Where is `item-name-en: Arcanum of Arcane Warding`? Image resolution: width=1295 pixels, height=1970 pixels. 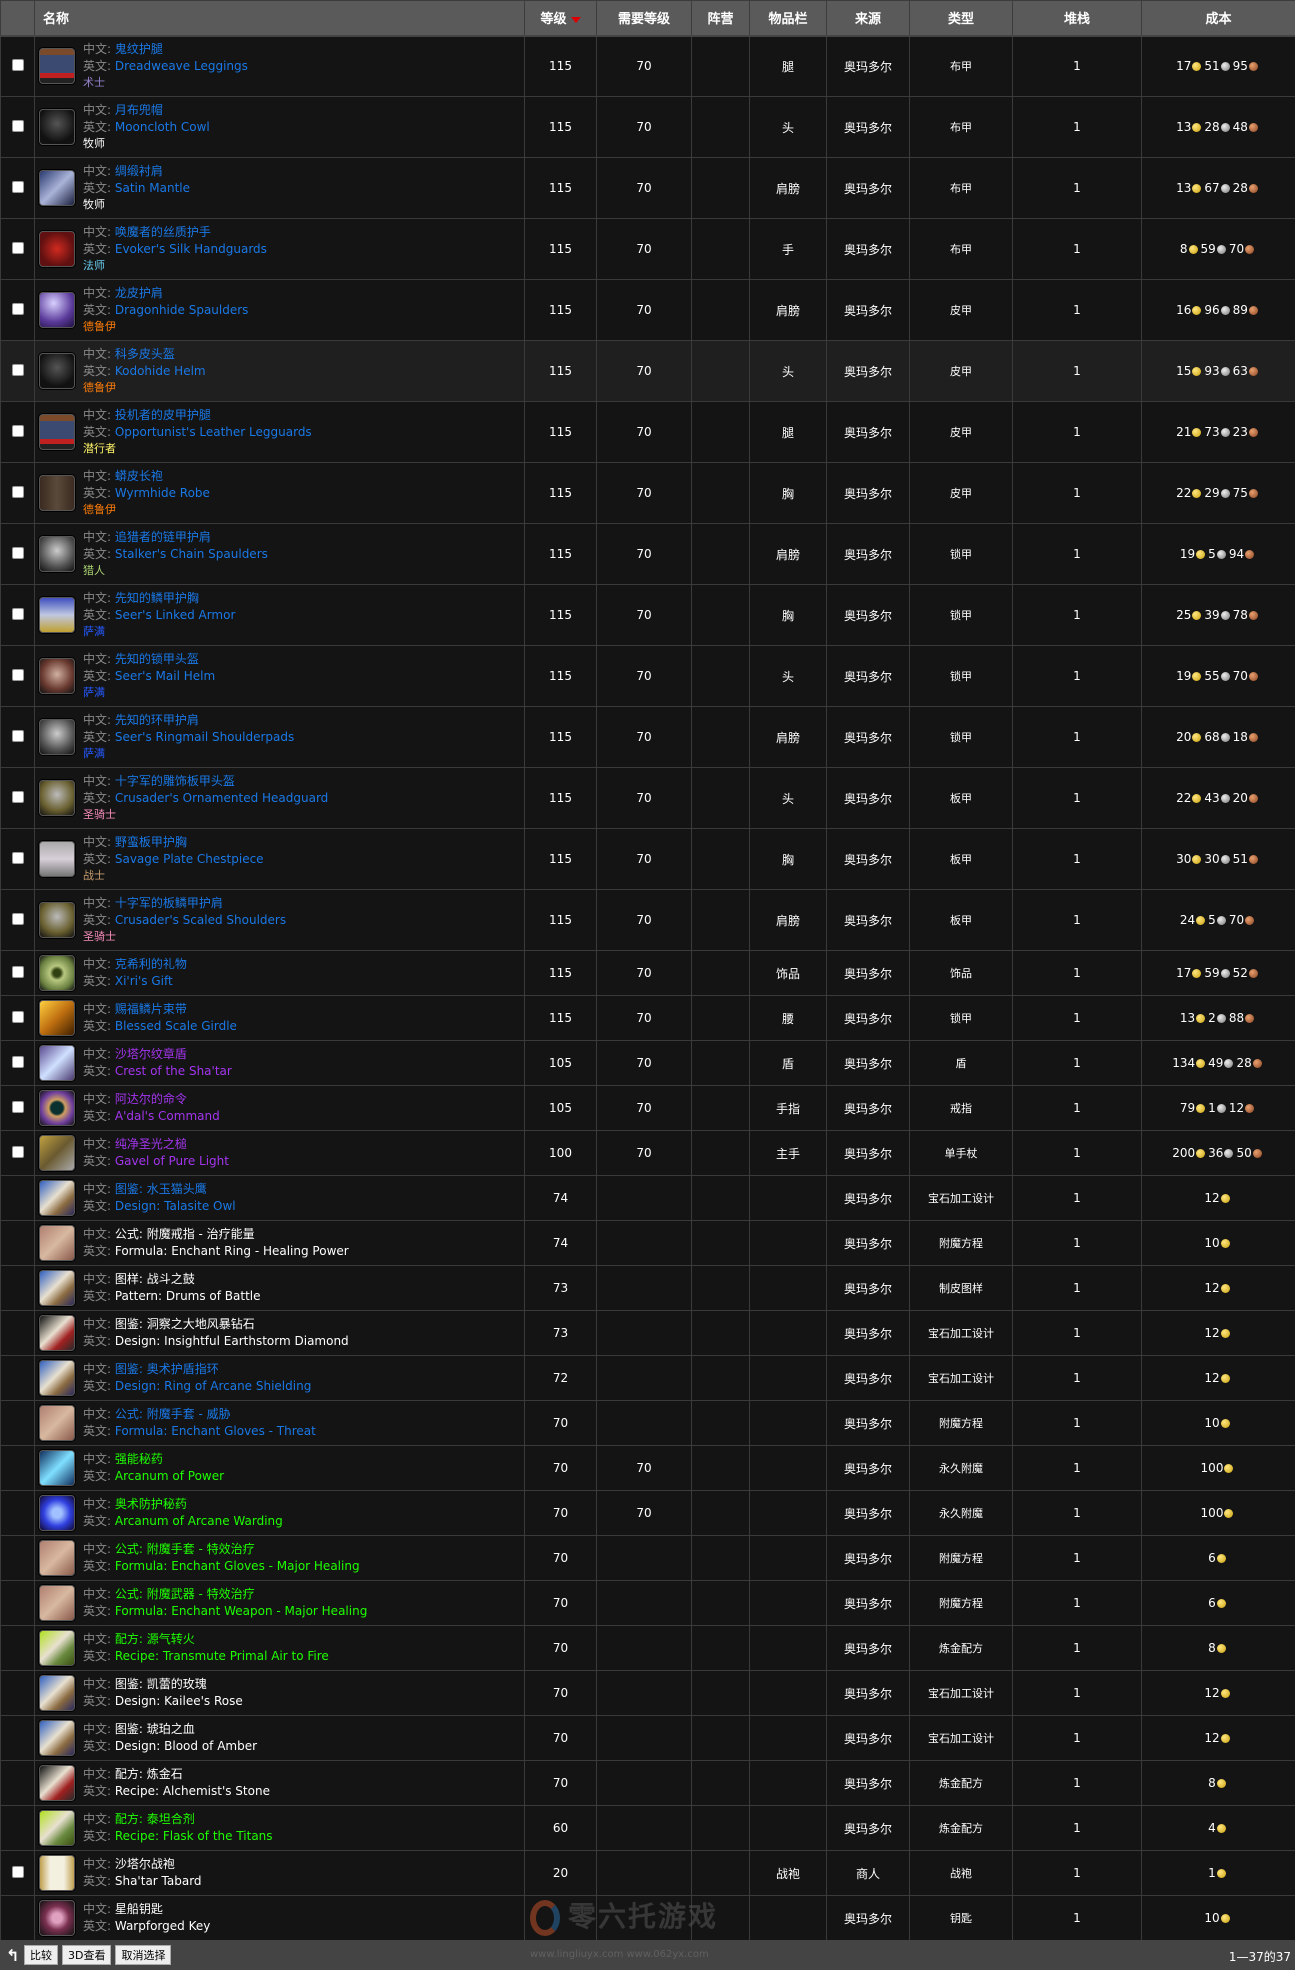
item-name-en: Arcanum of Arcane Warding is located at coordinates (198, 1521).